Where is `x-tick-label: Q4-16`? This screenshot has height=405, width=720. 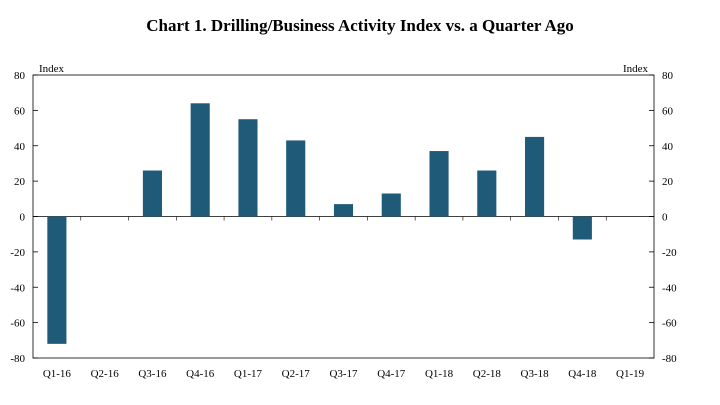 x-tick-label: Q4-16 is located at coordinates (200, 374).